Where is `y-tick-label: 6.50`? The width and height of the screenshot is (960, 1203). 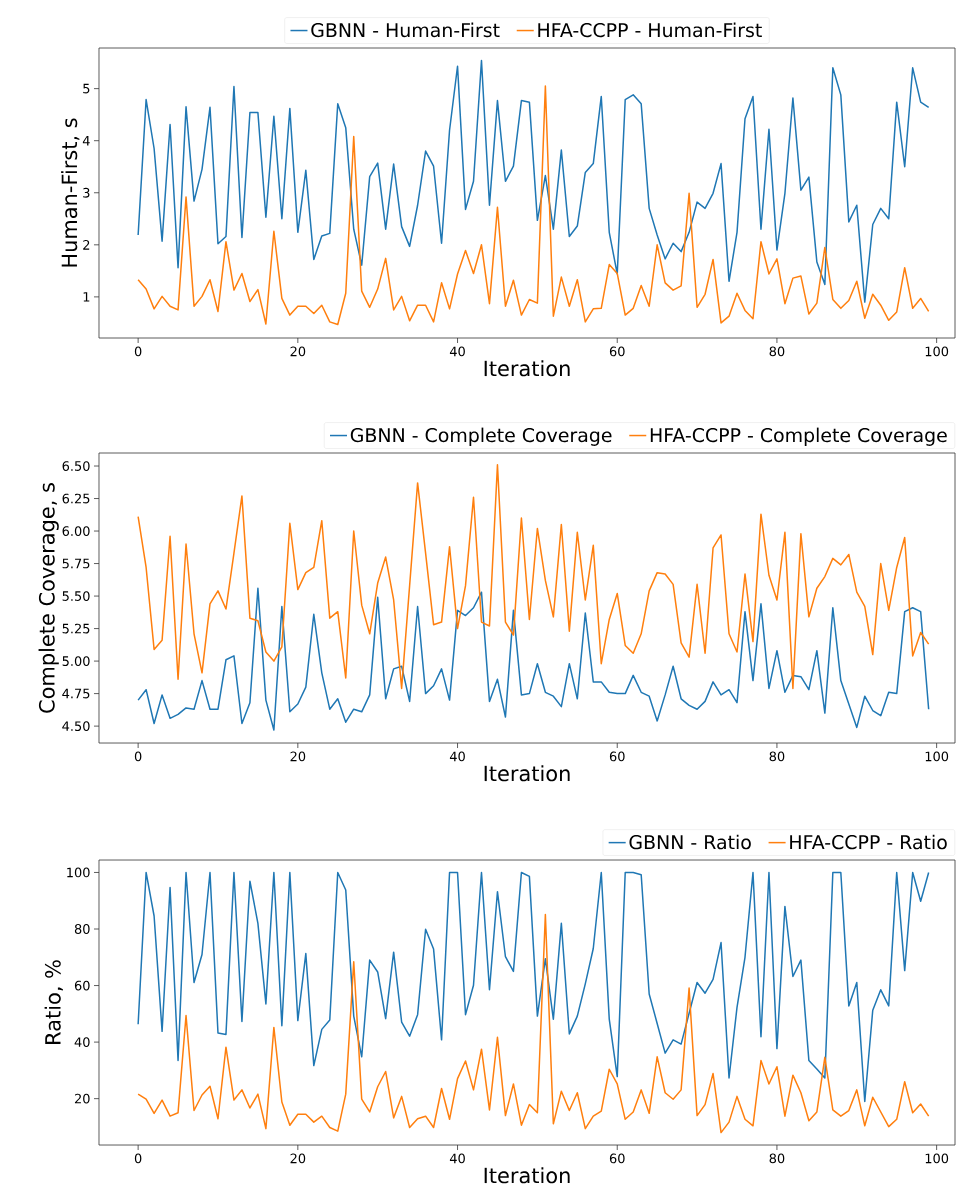
y-tick-label: 6.50 is located at coordinates (76, 466).